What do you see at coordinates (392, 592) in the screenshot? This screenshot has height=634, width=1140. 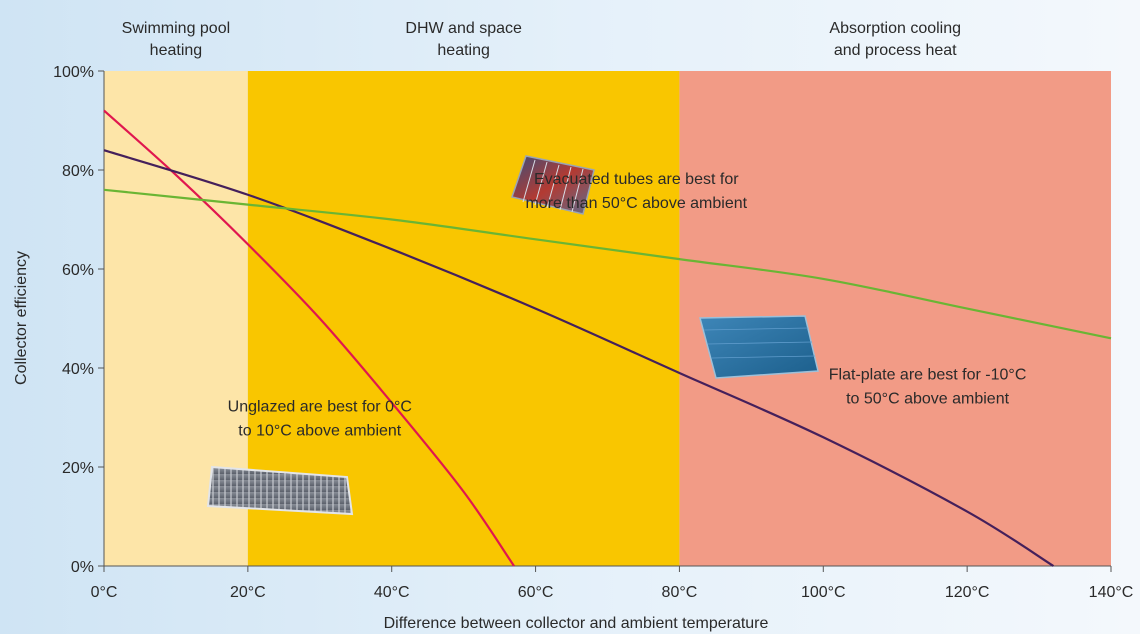 I see `x-tick-label: 40°C` at bounding box center [392, 592].